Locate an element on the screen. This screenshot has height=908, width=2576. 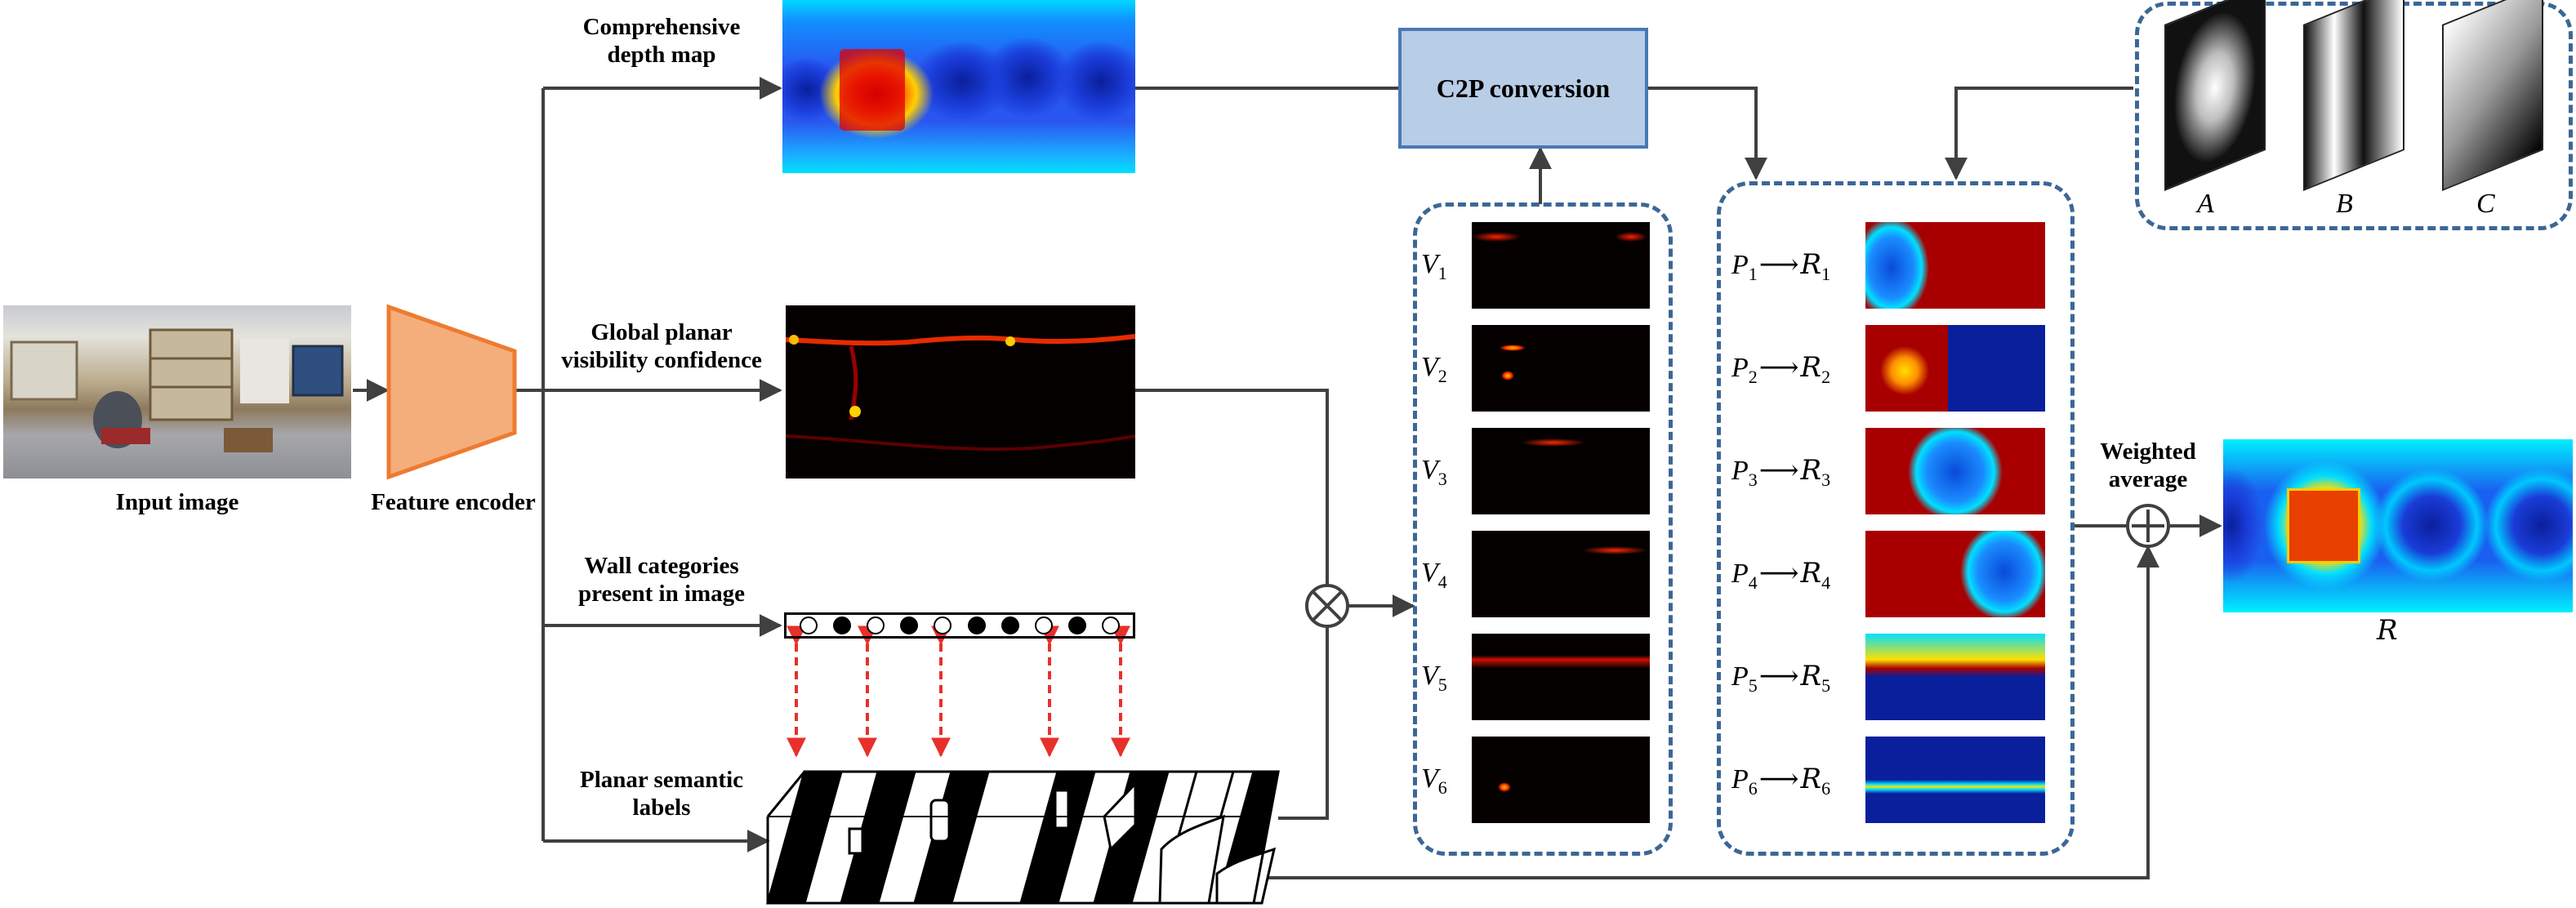
planar-depth-symbol: P4⟶R4 is located at coordinates (1781, 575).